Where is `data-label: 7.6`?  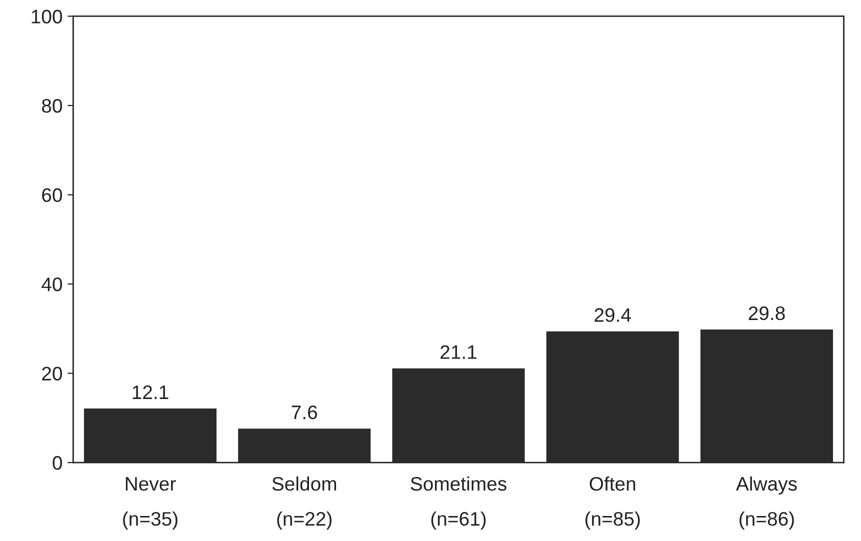 data-label: 7.6 is located at coordinates (305, 412).